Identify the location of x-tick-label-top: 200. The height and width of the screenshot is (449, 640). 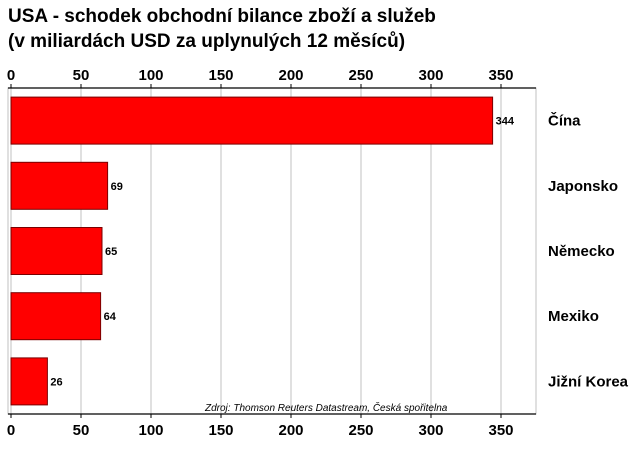
(290, 75).